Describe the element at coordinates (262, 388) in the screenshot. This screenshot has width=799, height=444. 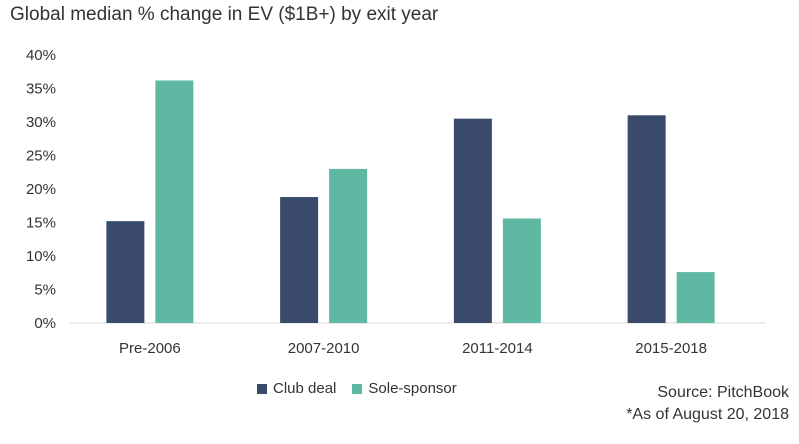
I see `legend-swatch-club-deal` at that location.